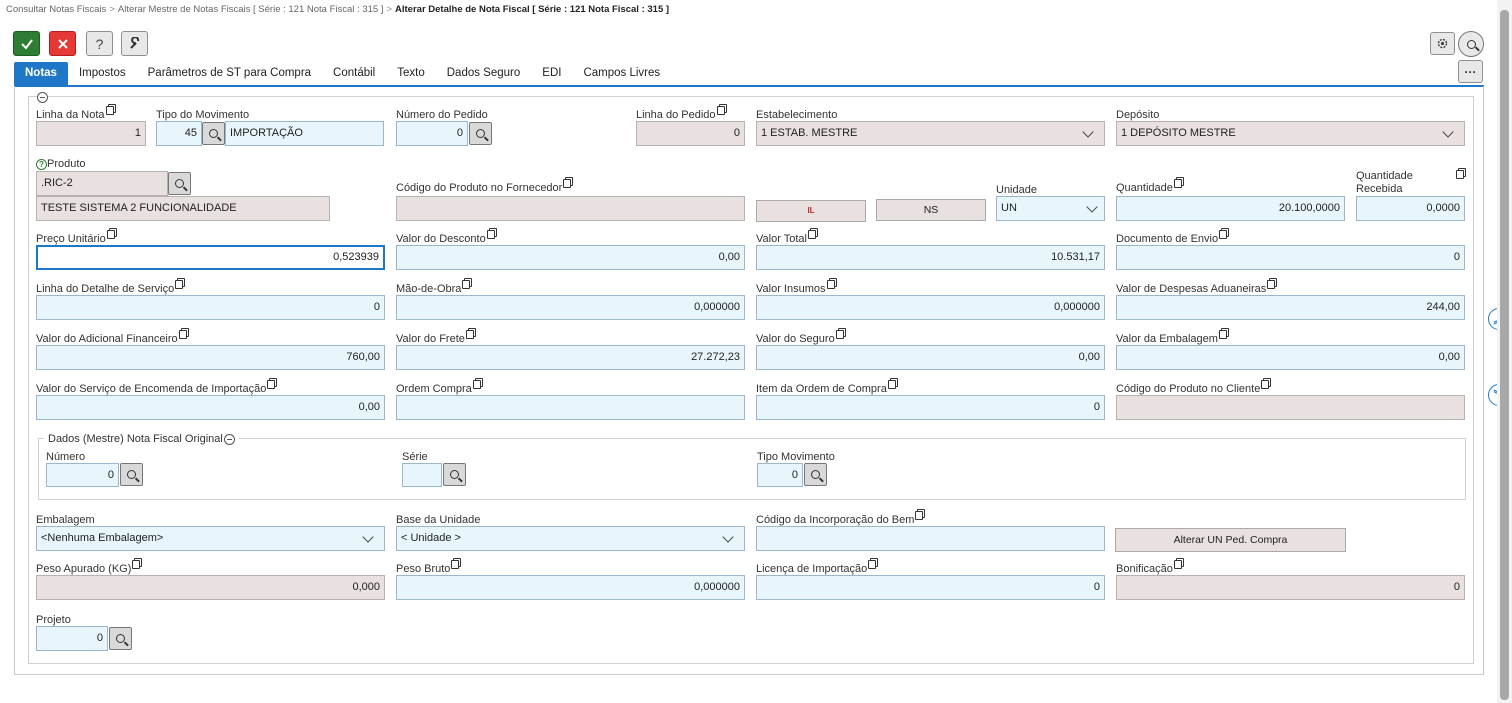  I want to click on tab-impostos: Impostos, so click(102, 73).